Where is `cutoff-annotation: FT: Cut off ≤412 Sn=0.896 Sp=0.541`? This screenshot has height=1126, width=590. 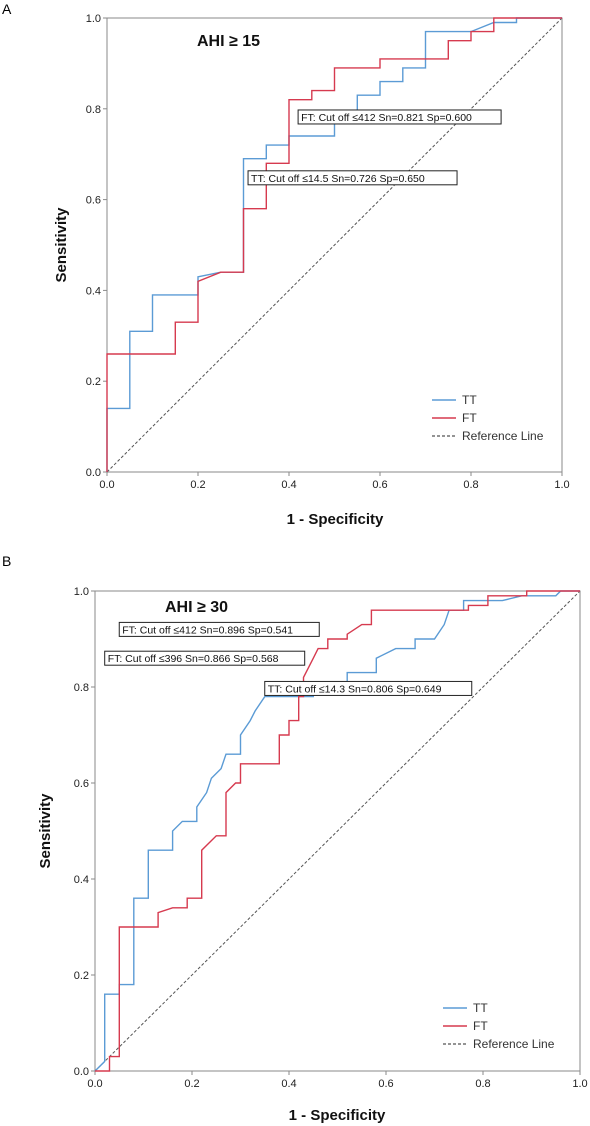 cutoff-annotation: FT: Cut off ≤412 Sn=0.896 Sp=0.541 is located at coordinates (219, 629).